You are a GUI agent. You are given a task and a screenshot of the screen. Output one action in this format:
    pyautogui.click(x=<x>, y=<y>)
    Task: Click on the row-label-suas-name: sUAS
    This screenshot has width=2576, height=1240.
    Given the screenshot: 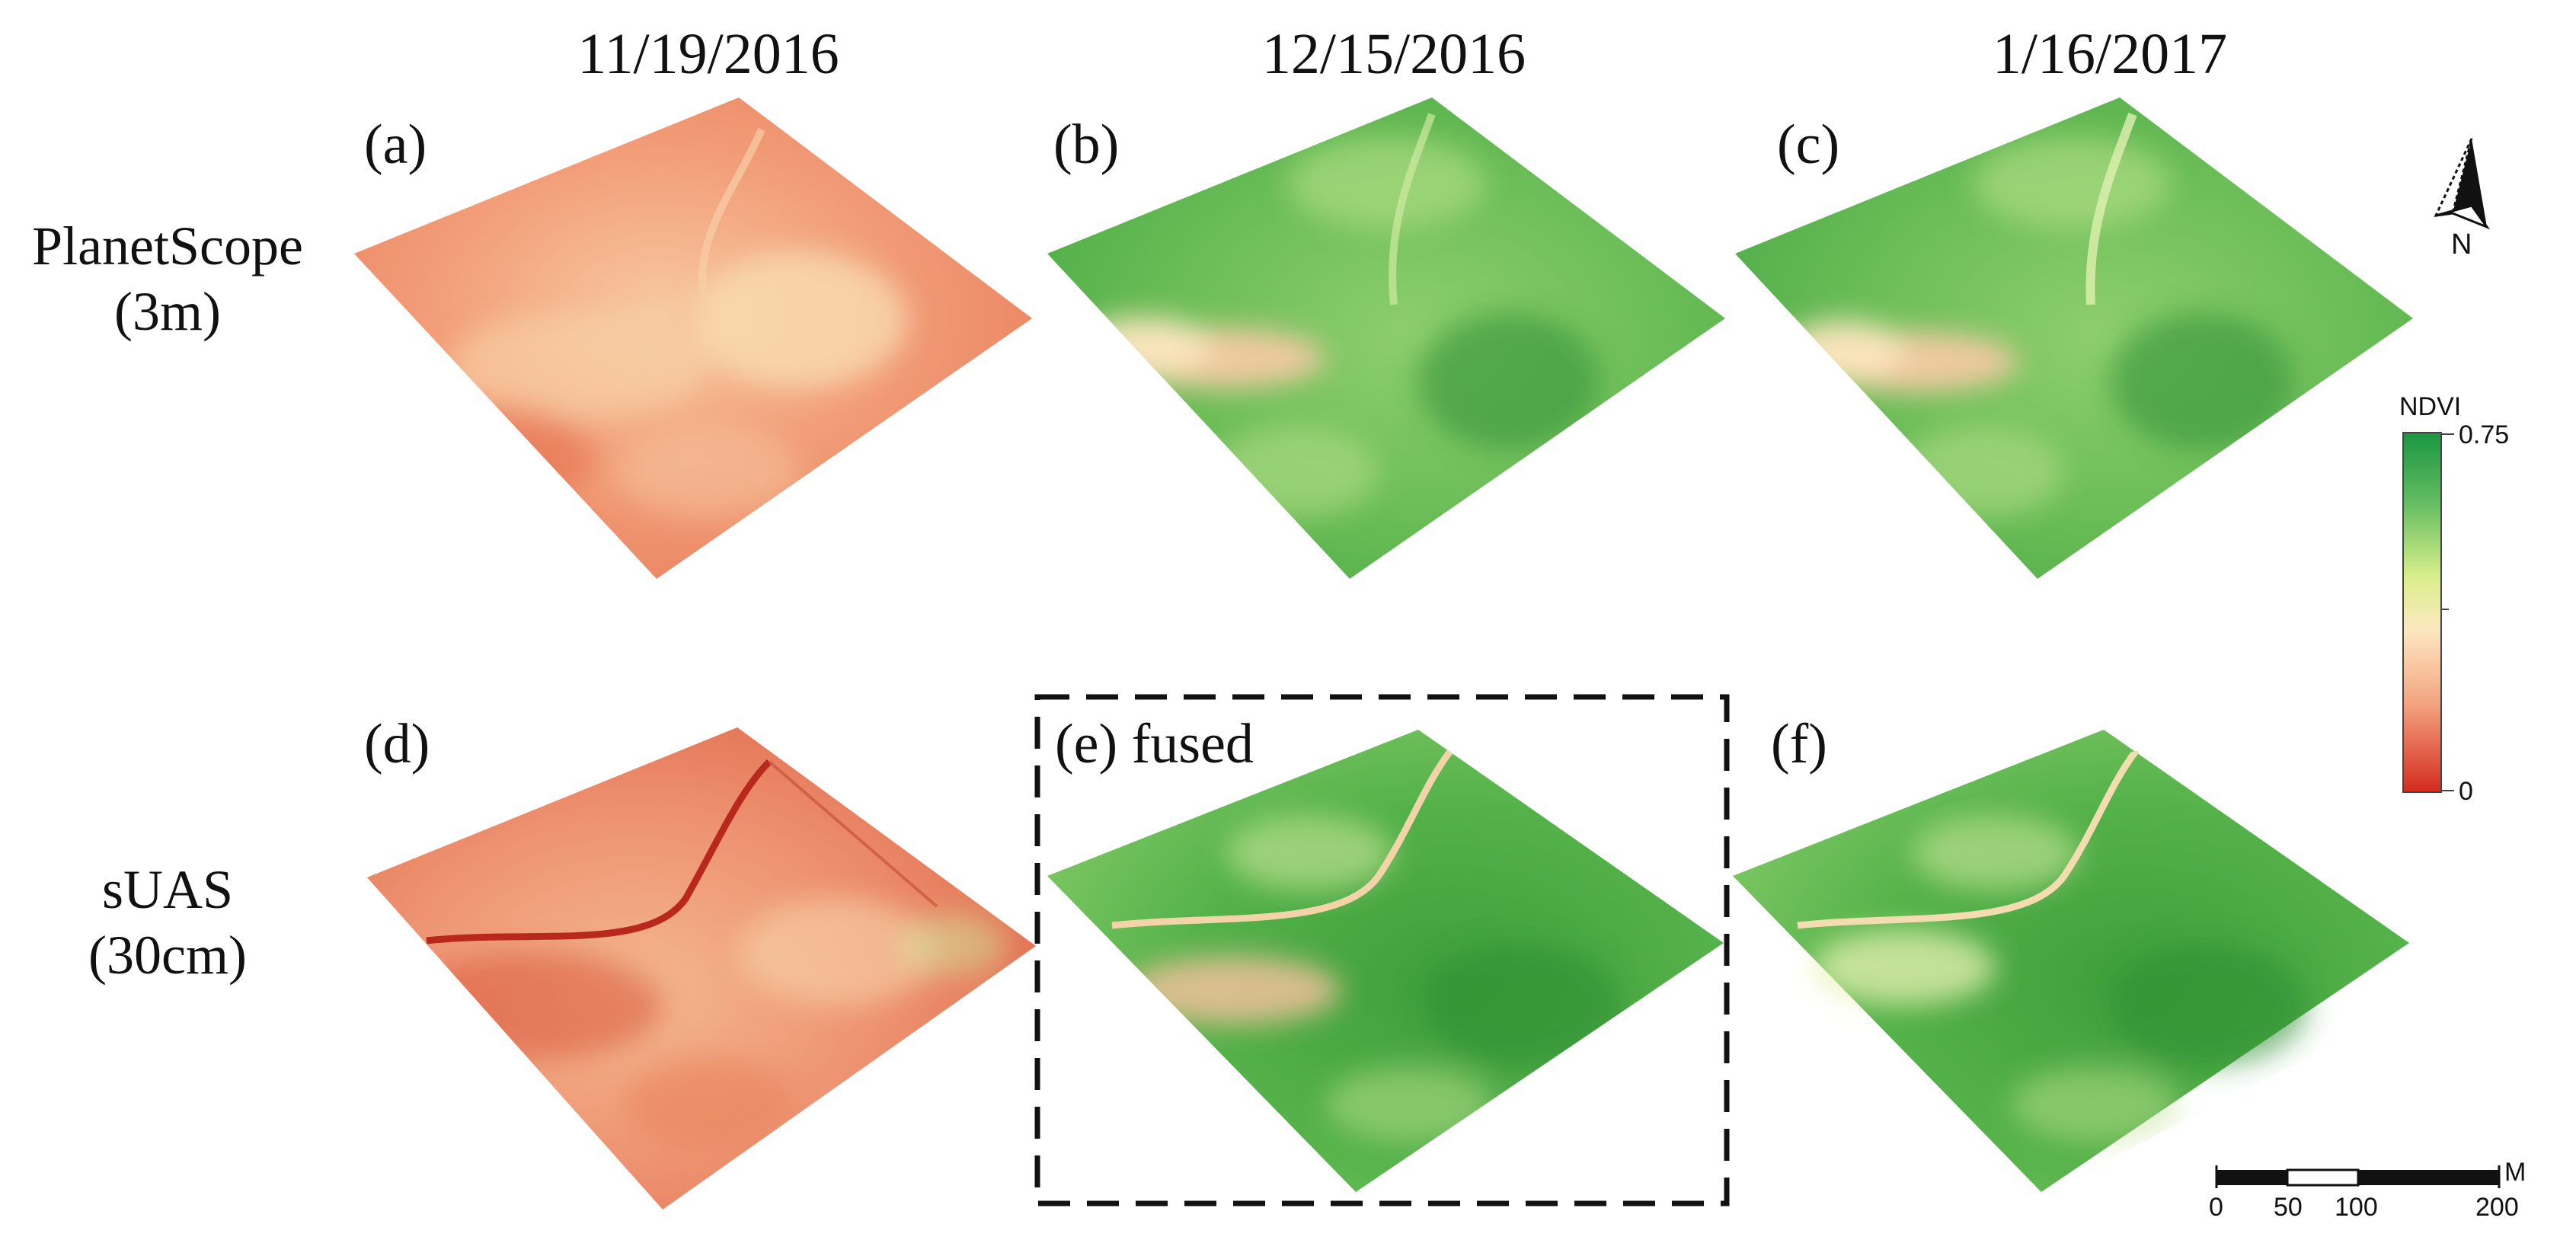 What is the action you would take?
    pyautogui.click(x=167, y=890)
    